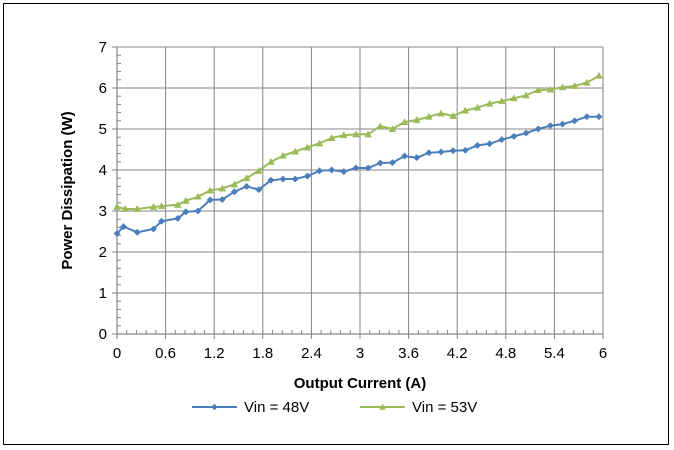  I want to click on y-tick-label: 0, so click(103, 334).